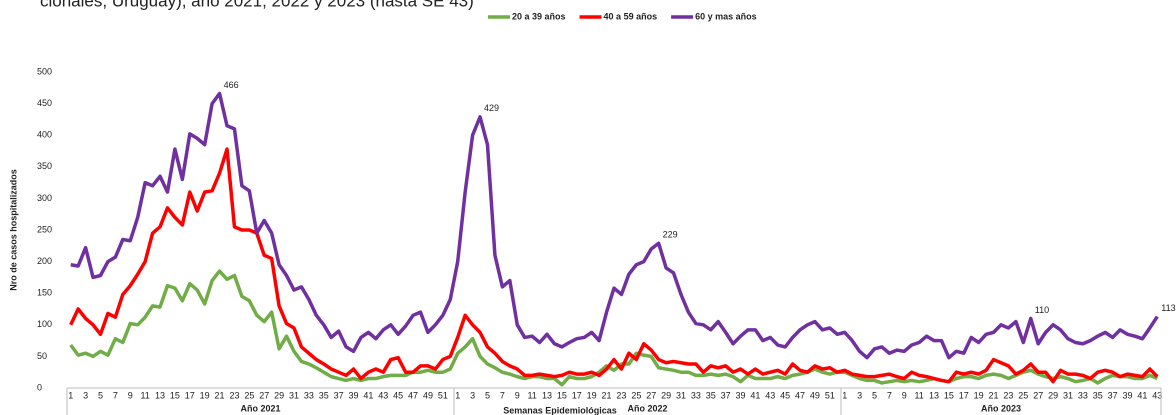 This screenshot has height=415, width=1176. Describe the element at coordinates (539, 16) in the screenshot. I see `legend-label: 20 a 39 años` at that location.